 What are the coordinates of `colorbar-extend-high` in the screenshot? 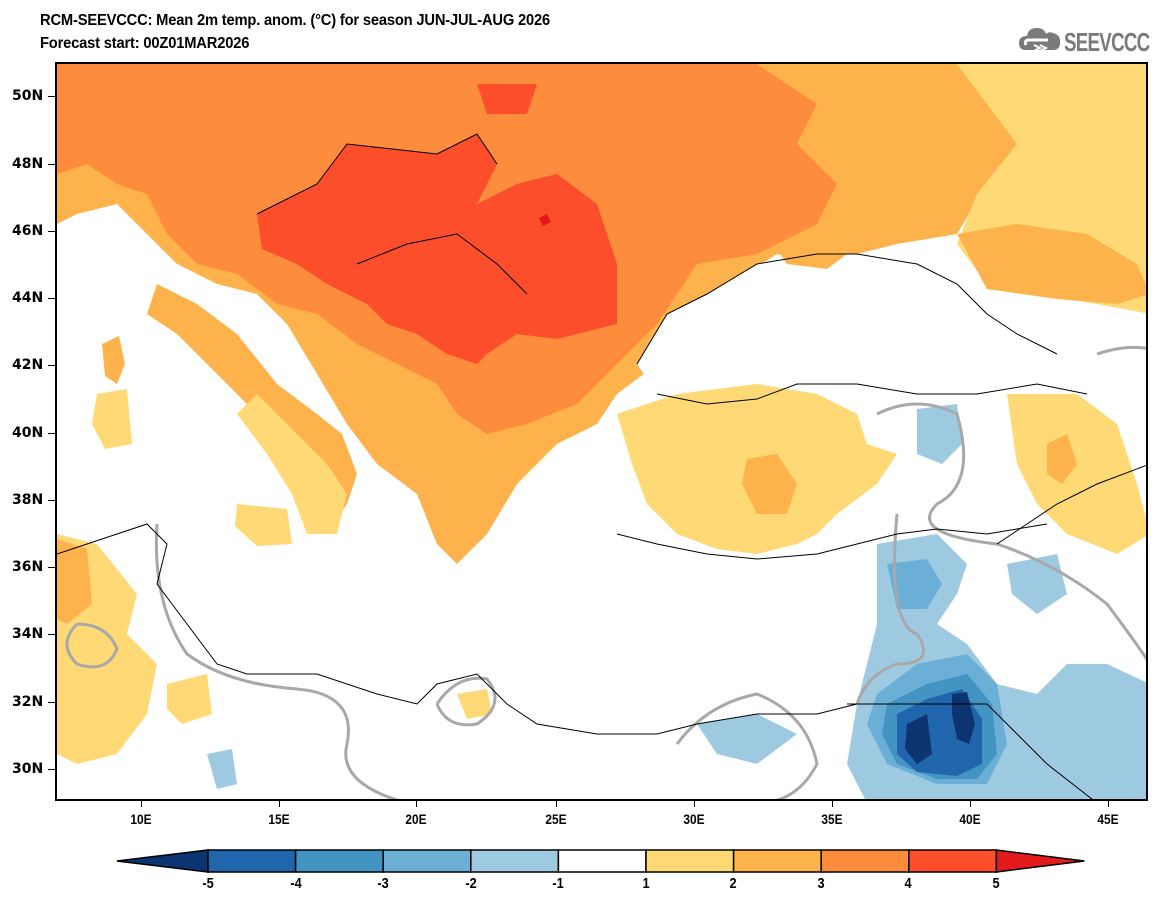 It's located at (1040, 861).